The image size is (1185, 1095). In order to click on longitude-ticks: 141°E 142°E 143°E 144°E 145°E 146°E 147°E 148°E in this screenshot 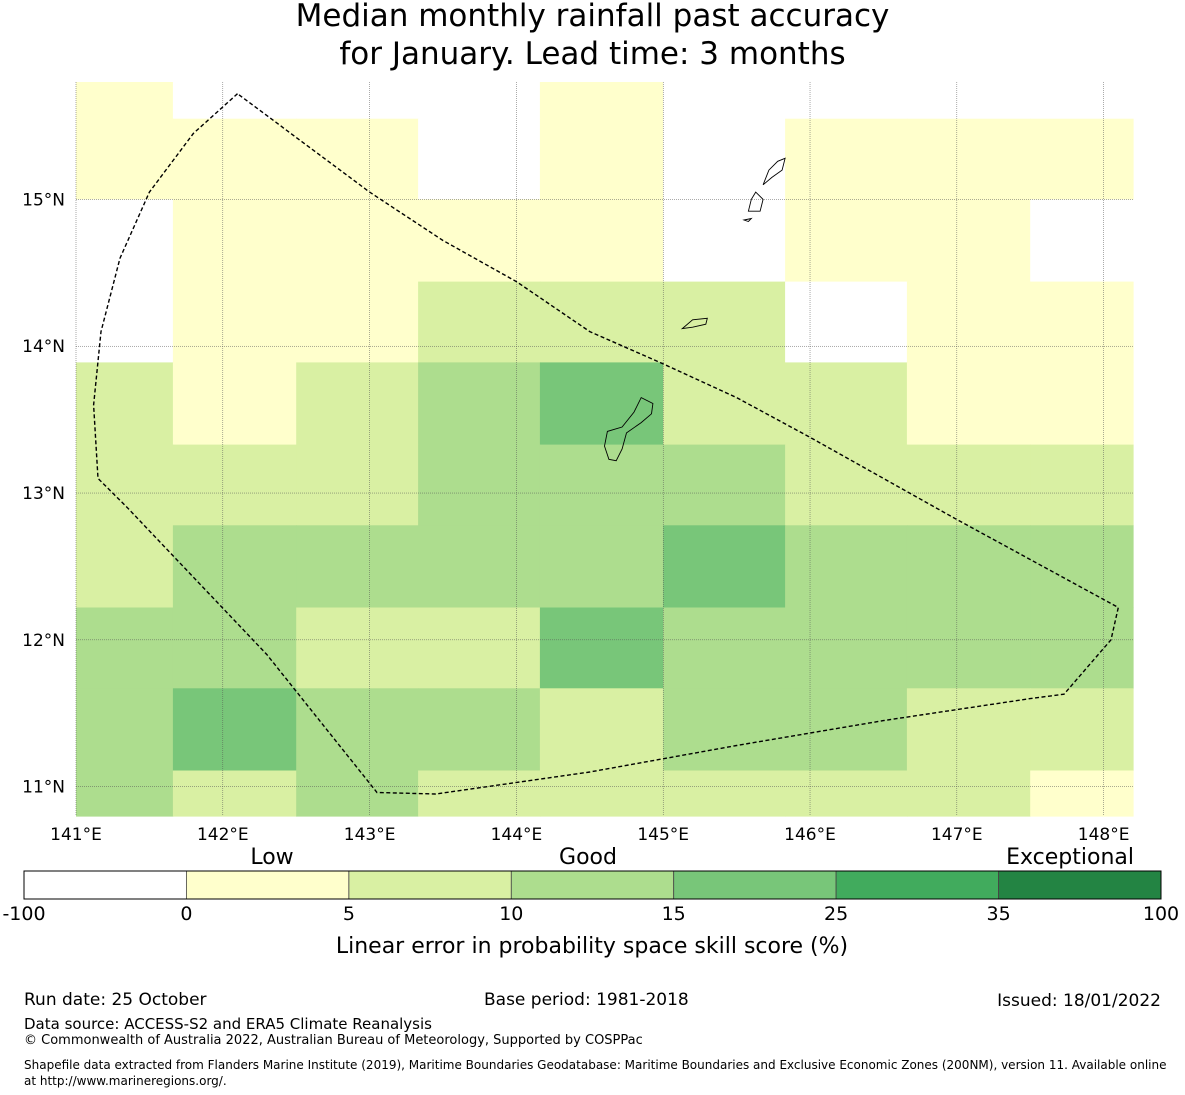, I will do `click(589, 835)`.